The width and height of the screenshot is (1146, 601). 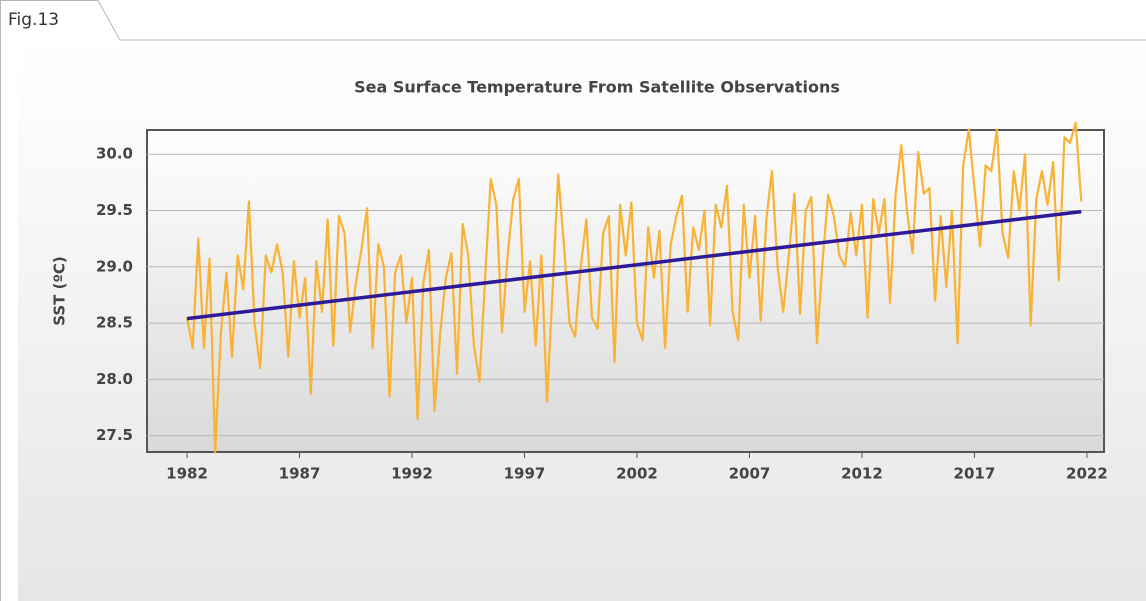 What do you see at coordinates (412, 474) in the screenshot?
I see `x-tick-label: 1992` at bounding box center [412, 474].